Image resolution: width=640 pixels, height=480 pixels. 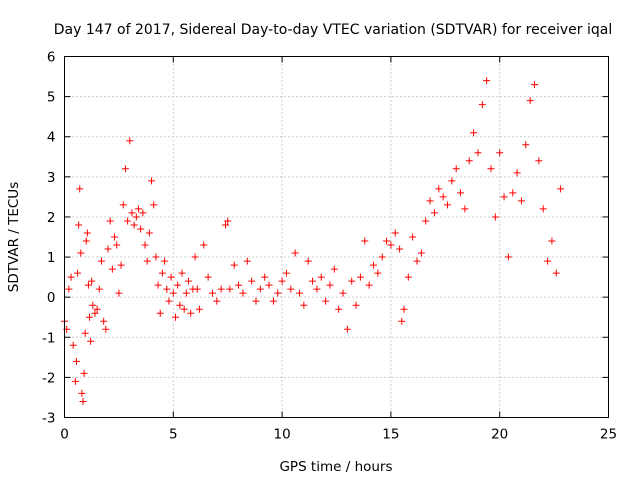 I want to click on x-tick-label: 25, so click(x=608, y=435).